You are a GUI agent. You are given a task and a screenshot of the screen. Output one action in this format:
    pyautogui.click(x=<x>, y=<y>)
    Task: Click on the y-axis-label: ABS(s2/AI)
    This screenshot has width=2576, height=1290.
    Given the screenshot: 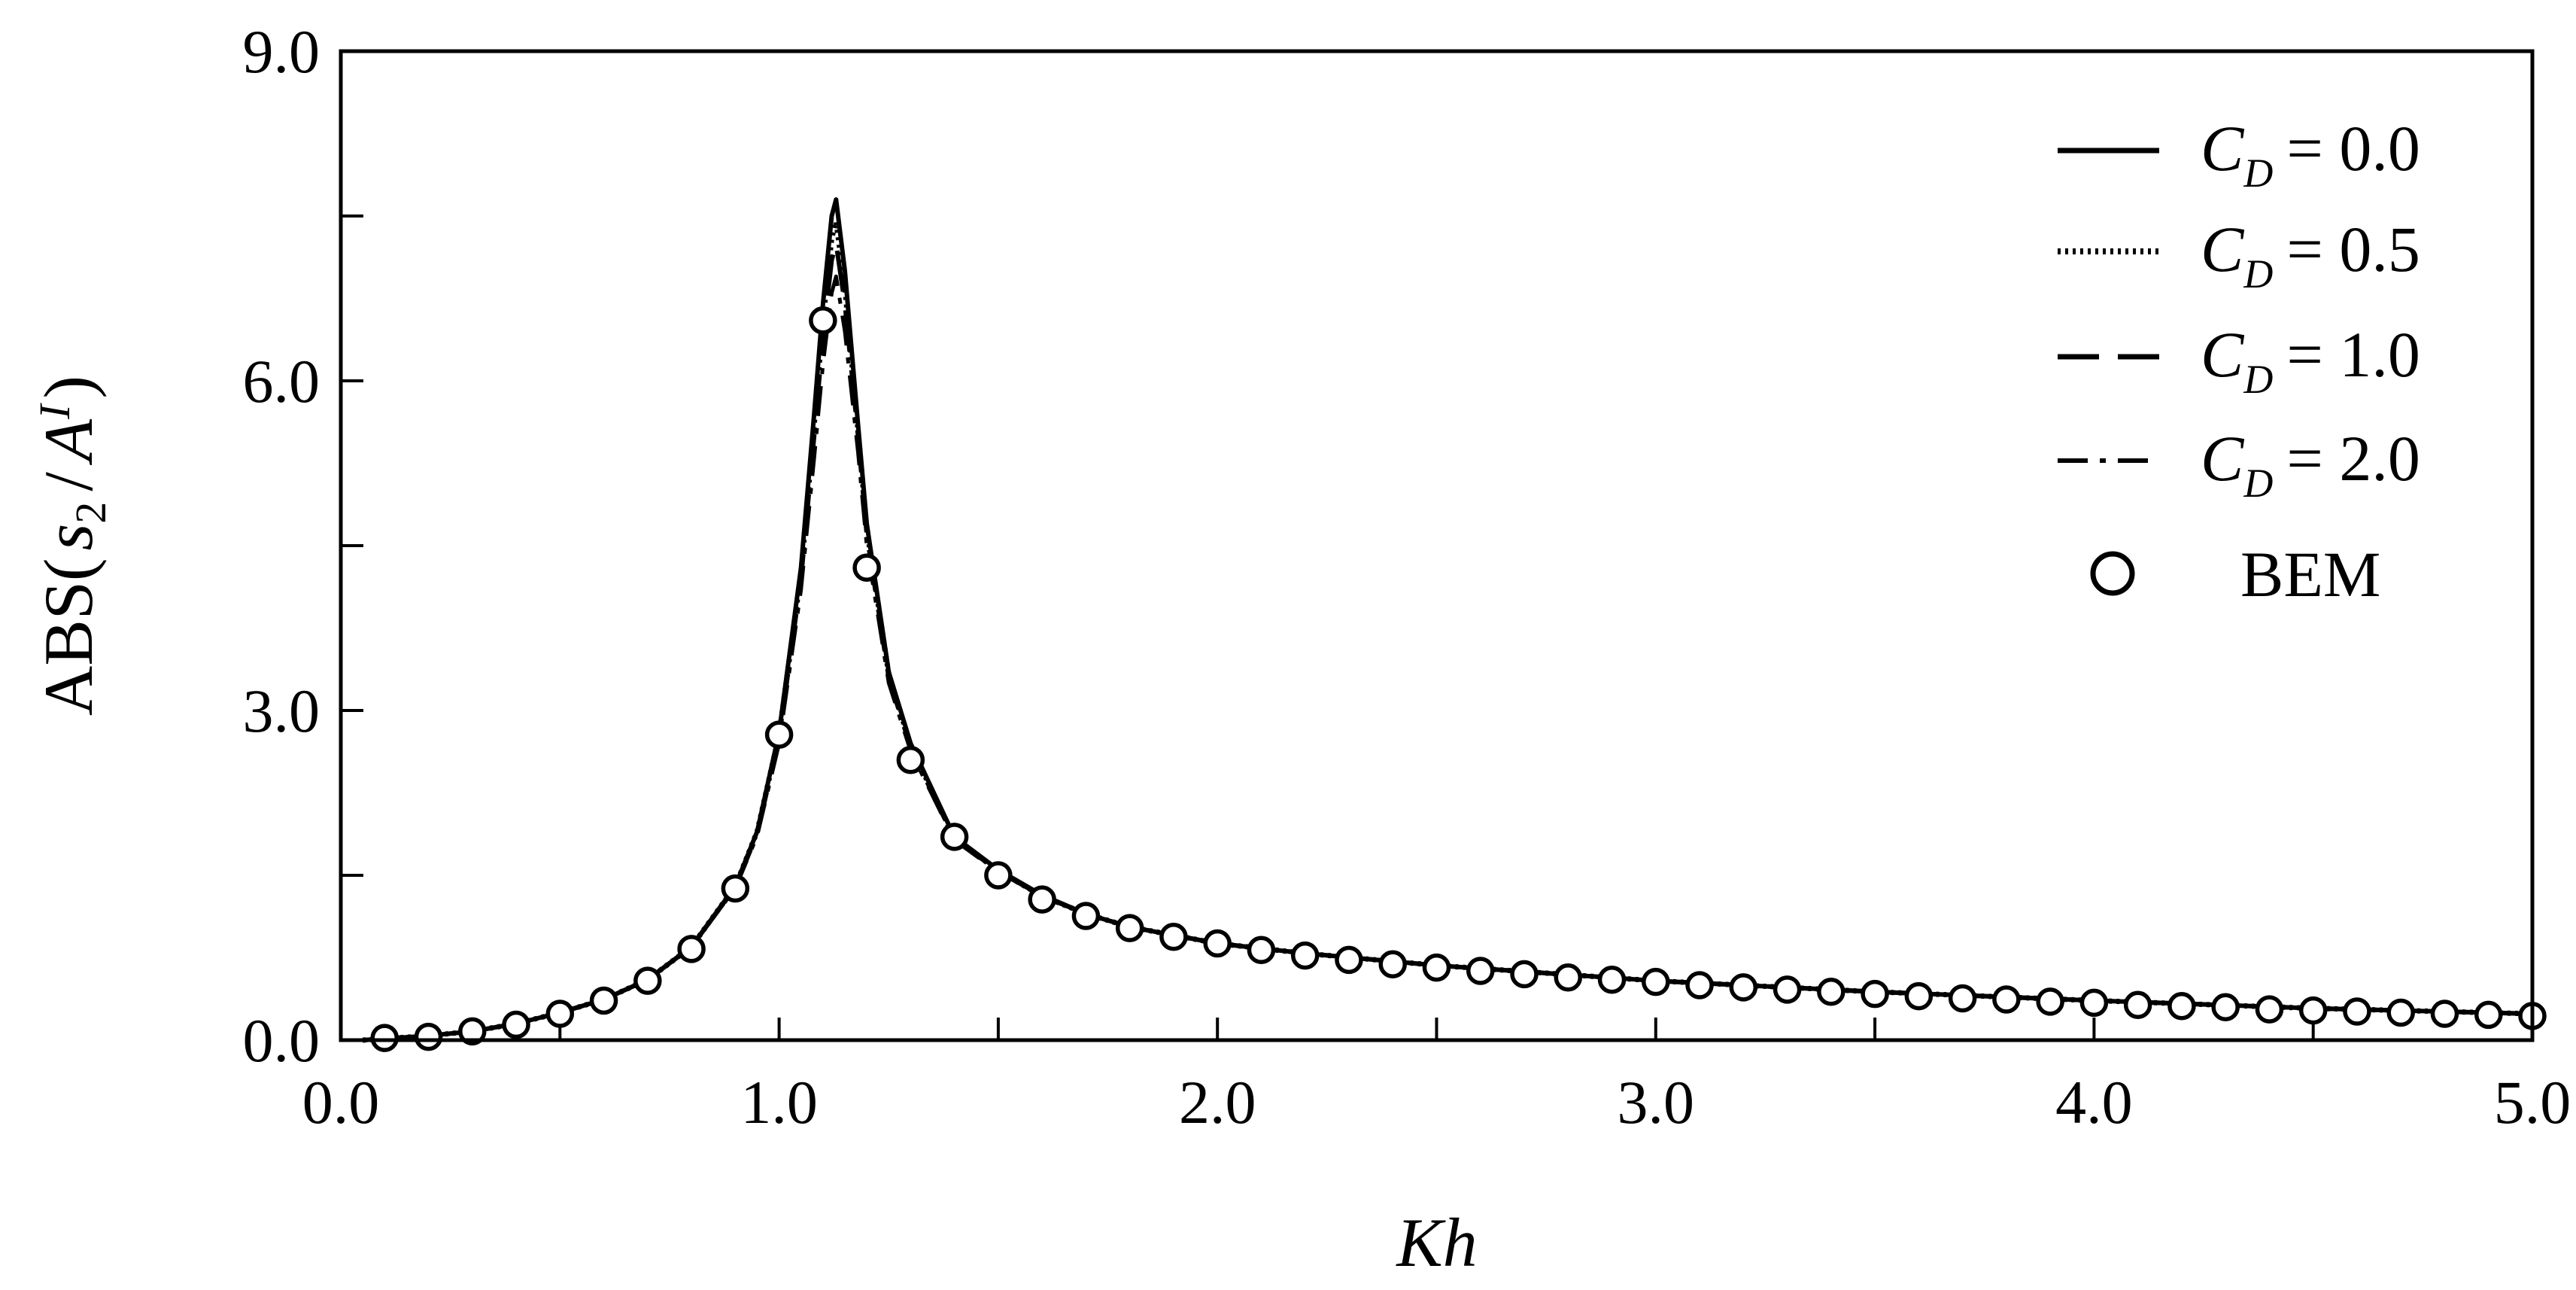 What is the action you would take?
    pyautogui.click(x=72, y=546)
    